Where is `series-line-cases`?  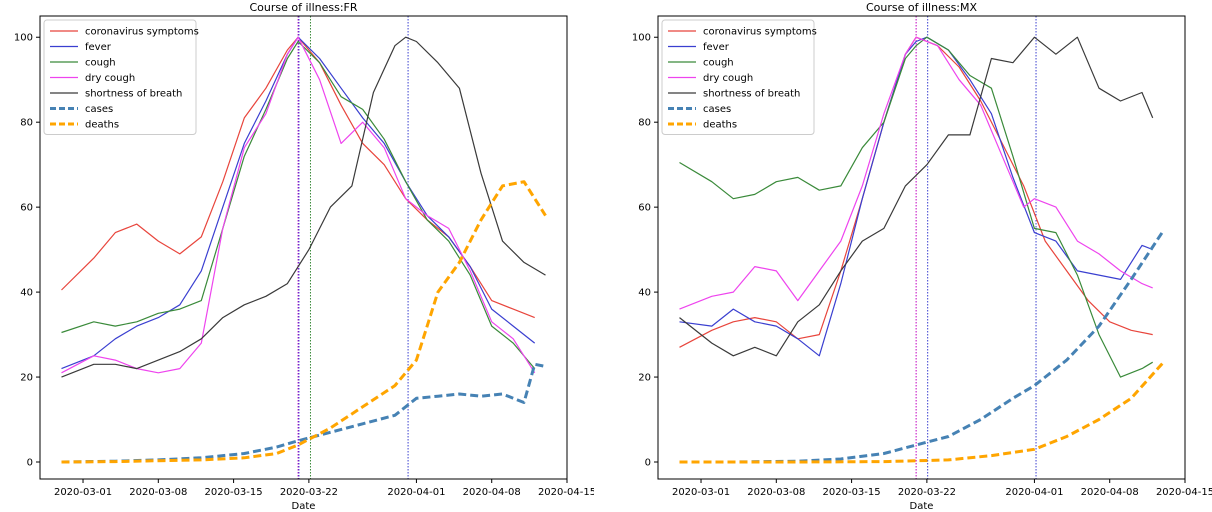
series-line-cases is located at coordinates (303, 413).